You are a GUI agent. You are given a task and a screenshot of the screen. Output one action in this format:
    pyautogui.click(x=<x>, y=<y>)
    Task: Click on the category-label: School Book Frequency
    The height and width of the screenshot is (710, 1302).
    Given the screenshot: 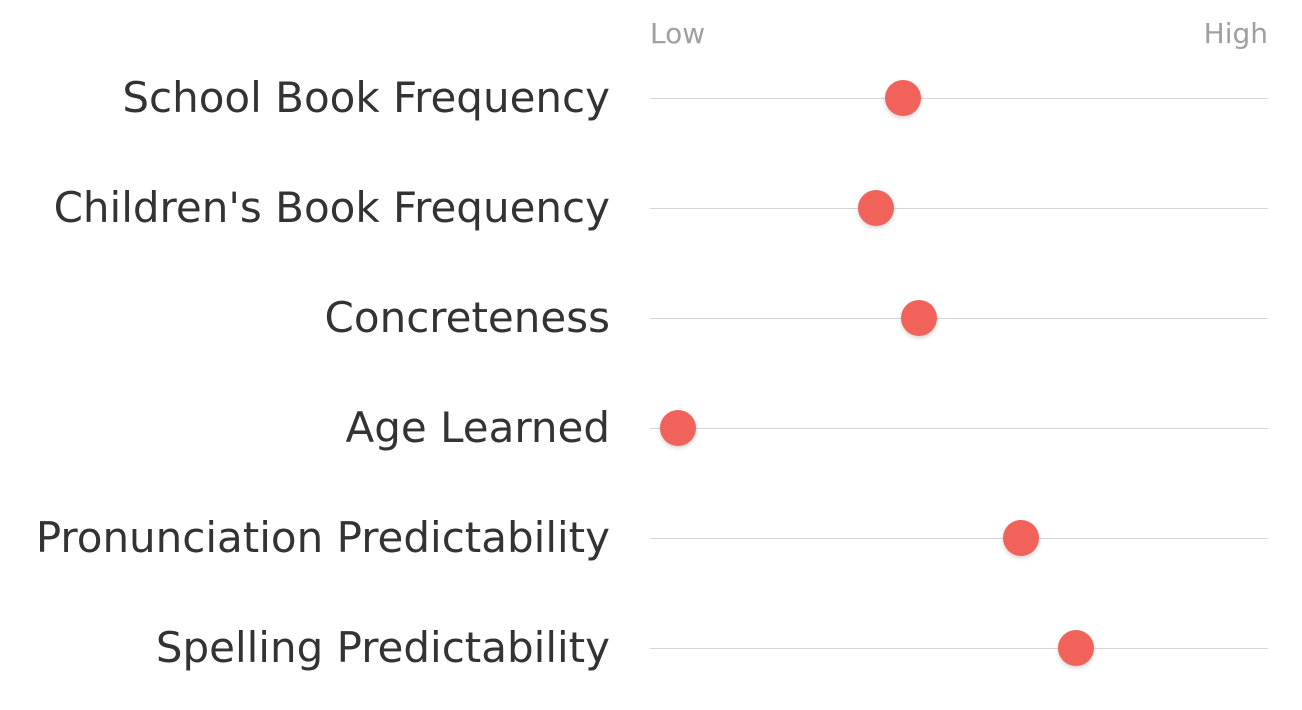 What is the action you would take?
    pyautogui.click(x=366, y=97)
    